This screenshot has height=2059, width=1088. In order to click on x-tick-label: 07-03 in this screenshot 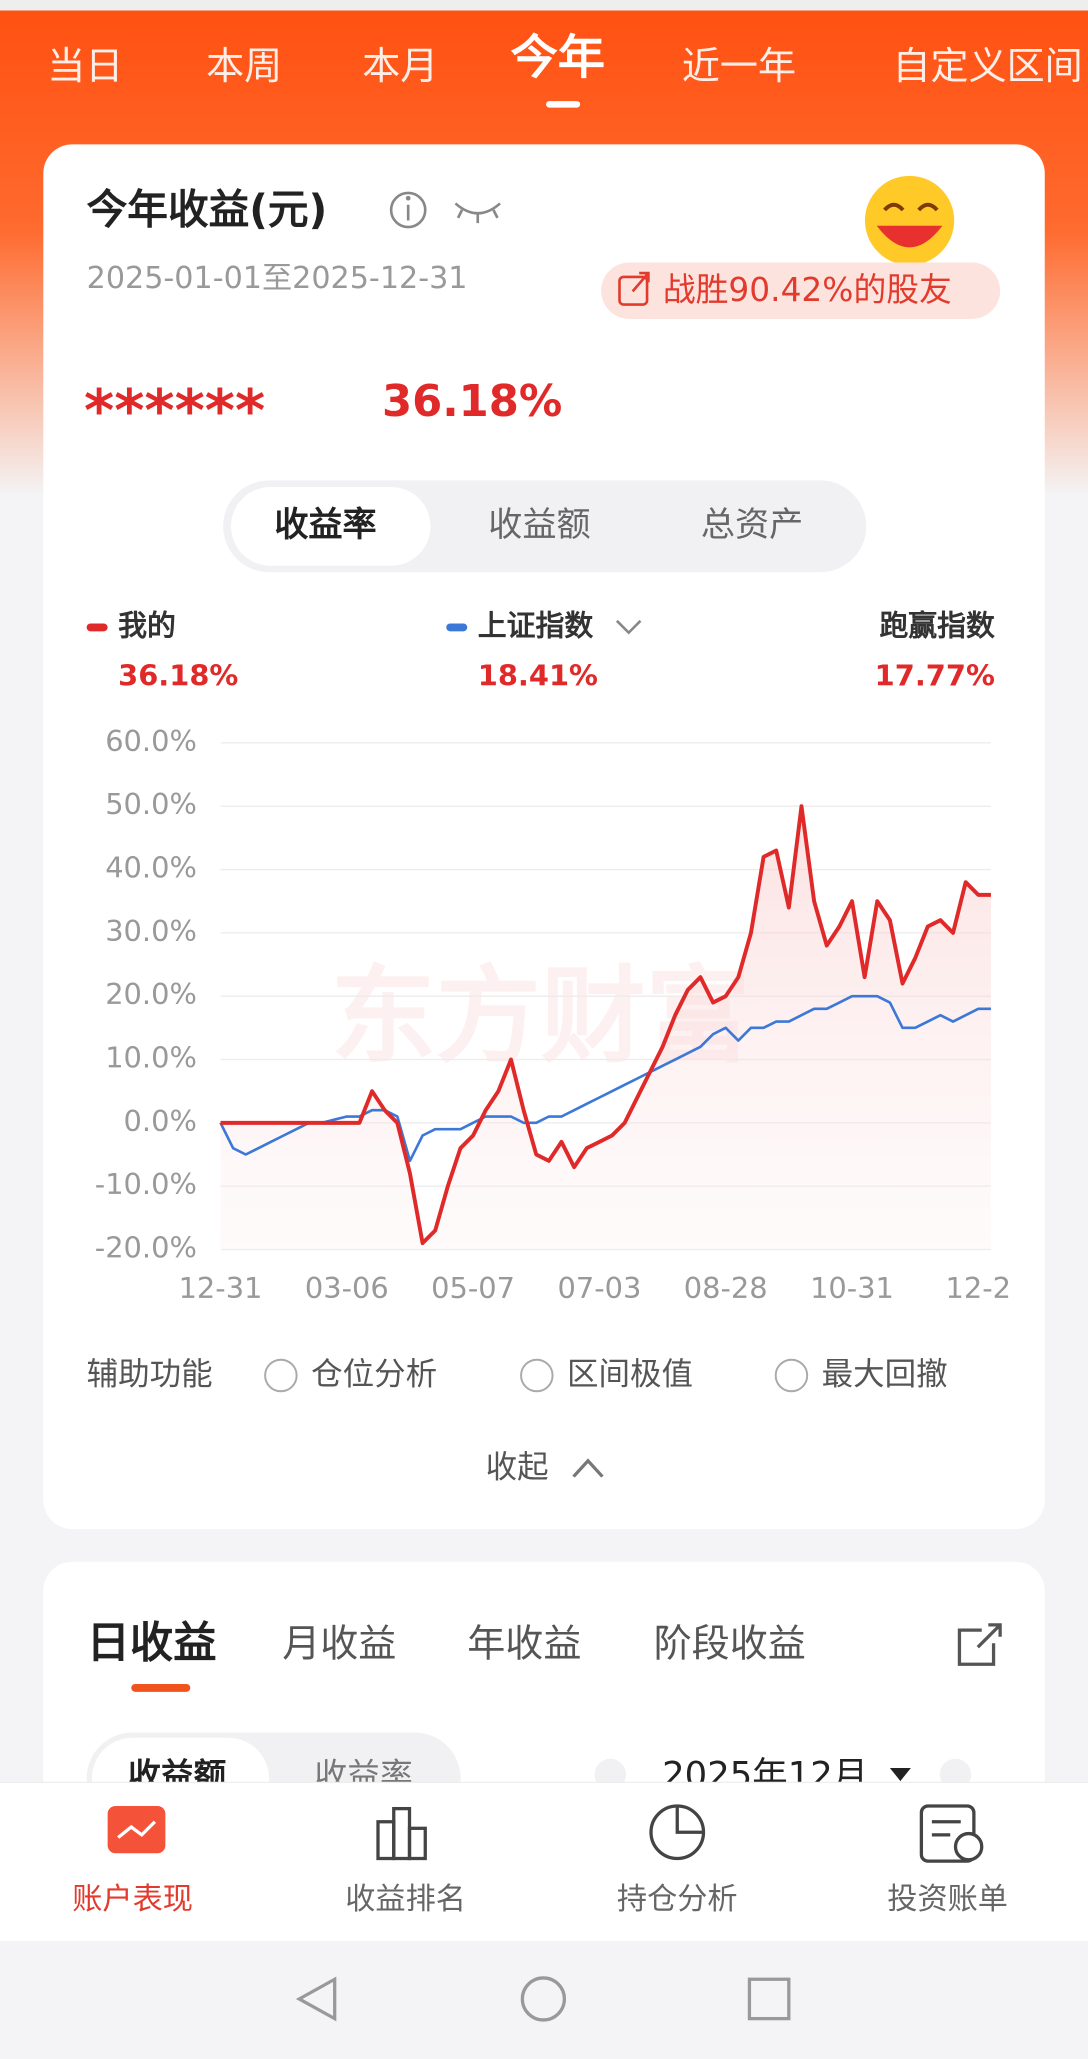, I will do `click(599, 1288)`.